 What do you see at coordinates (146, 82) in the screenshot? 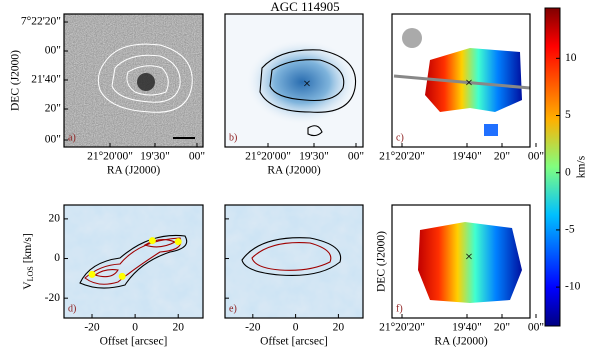
I see `galaxy` at bounding box center [146, 82].